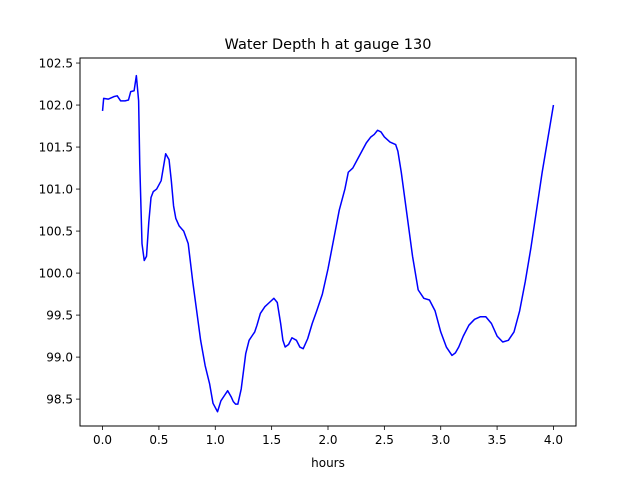 This screenshot has height=480, width=640. I want to click on x-tick-label: 1.5, so click(271, 440).